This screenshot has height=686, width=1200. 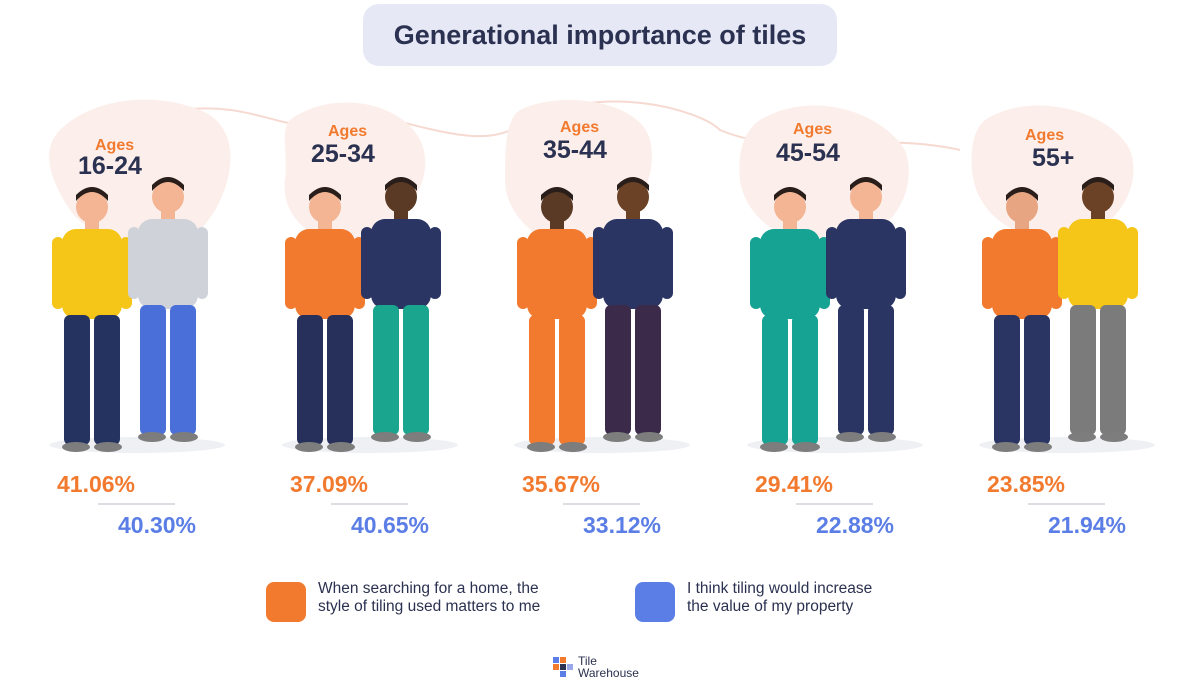 What do you see at coordinates (157, 525) in the screenshot?
I see `value-label-value: 40.30%` at bounding box center [157, 525].